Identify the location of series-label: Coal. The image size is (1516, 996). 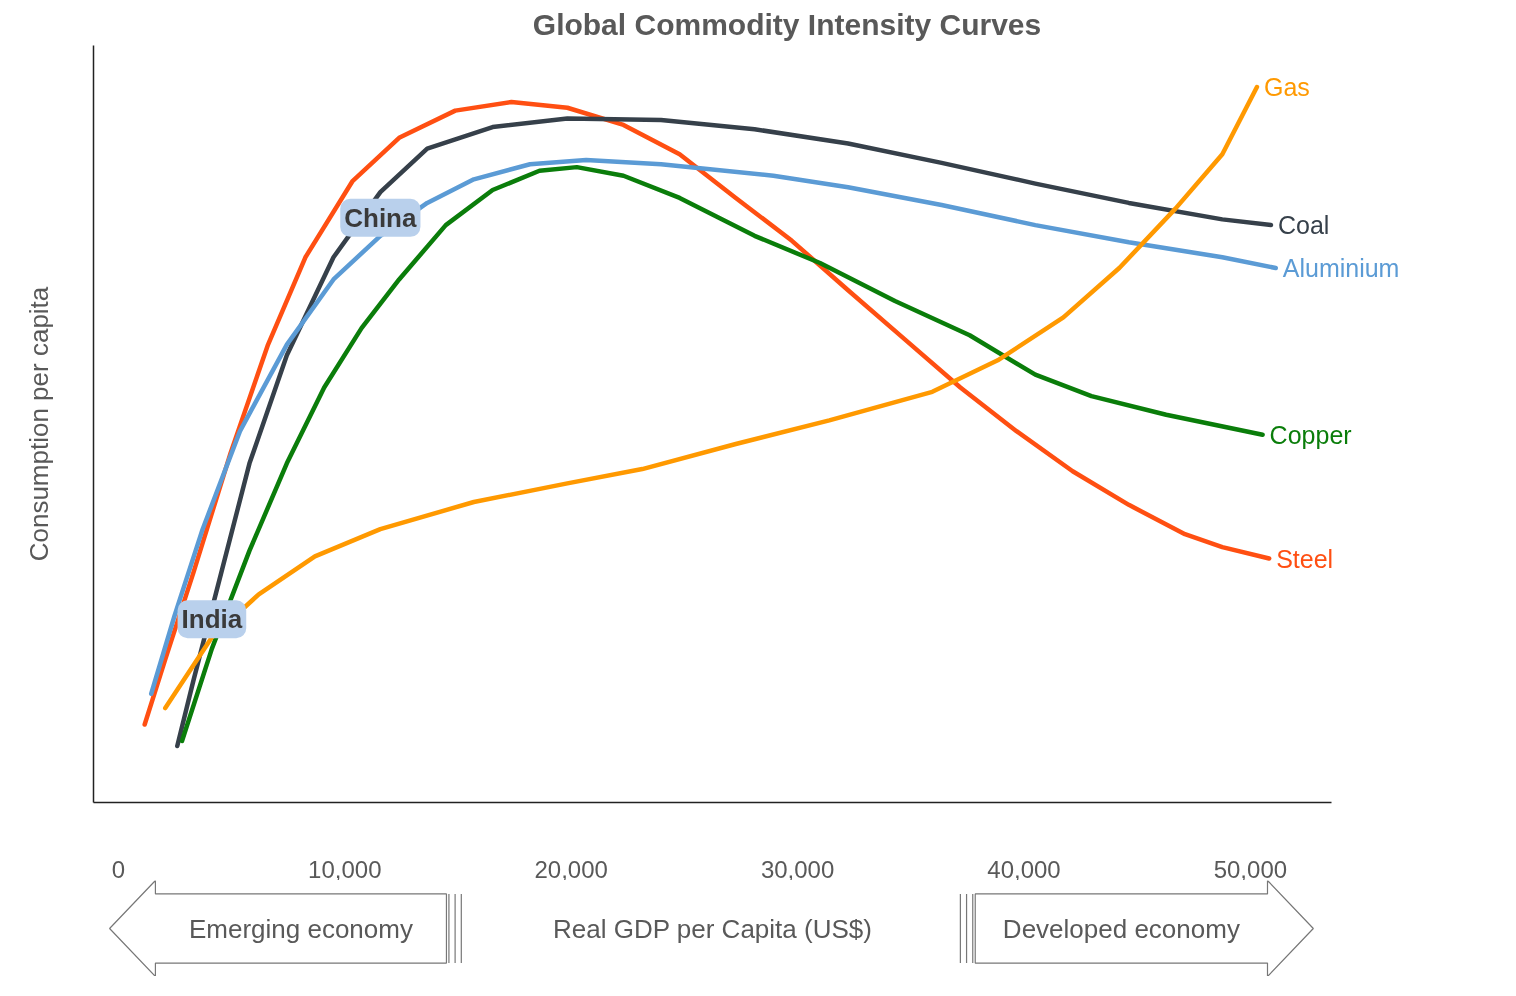
(1303, 225).